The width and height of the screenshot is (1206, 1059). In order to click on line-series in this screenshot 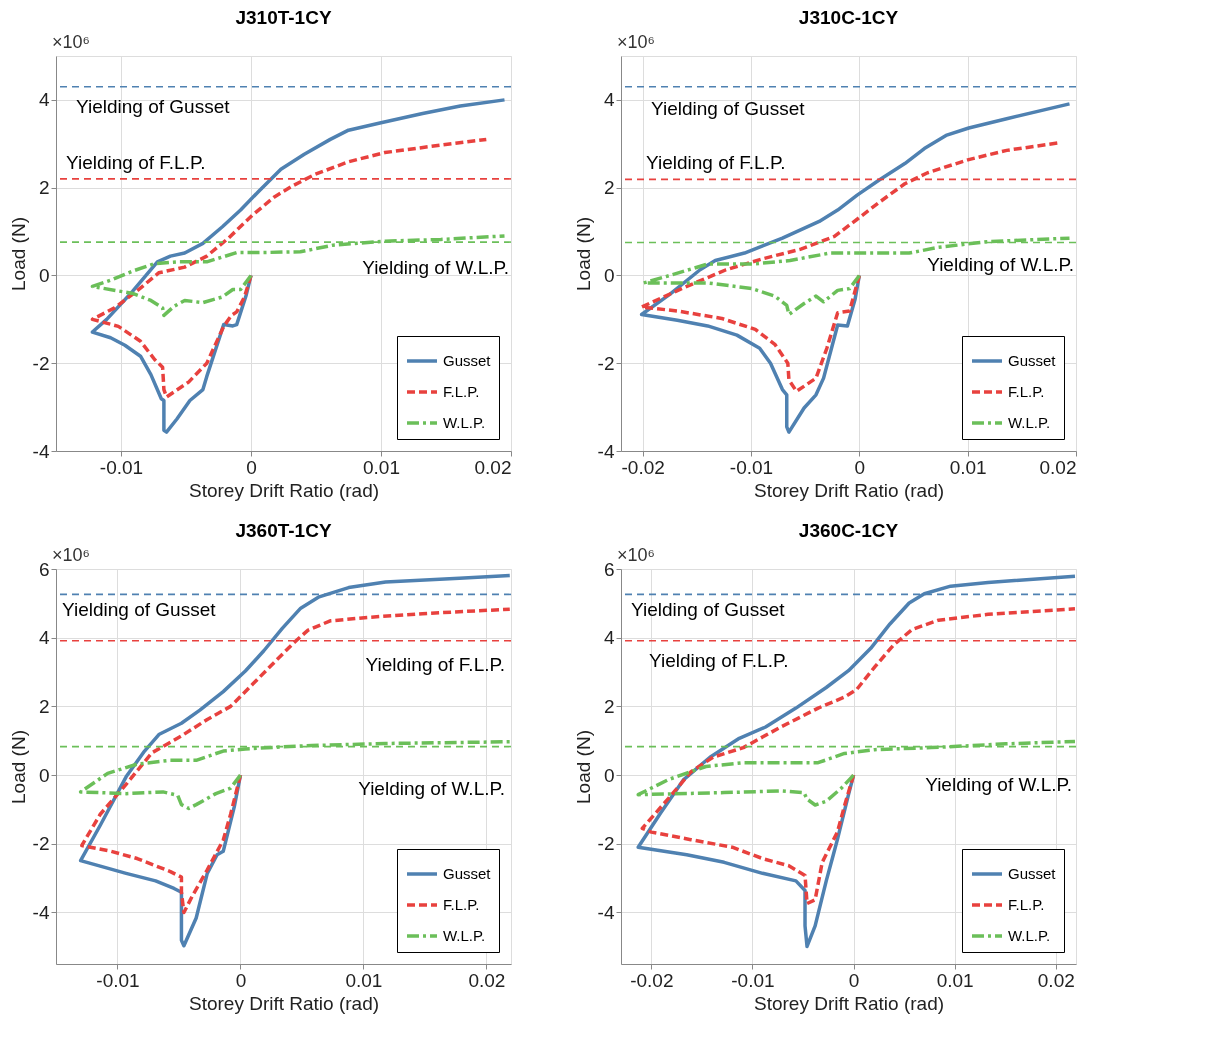, I will do `click(855, 268)`.